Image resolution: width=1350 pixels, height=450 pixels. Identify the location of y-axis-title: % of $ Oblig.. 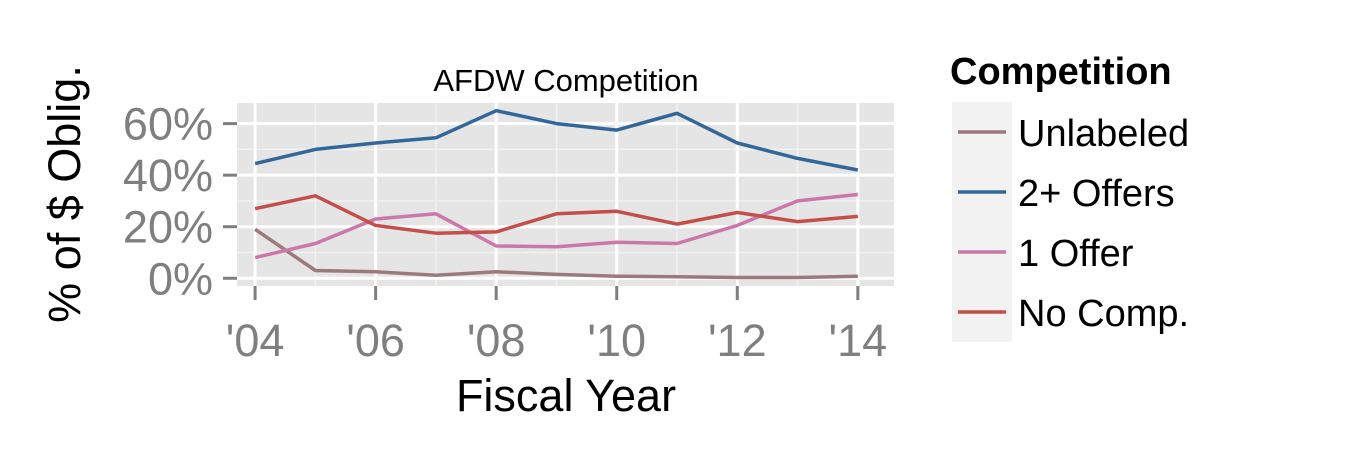
(64, 194).